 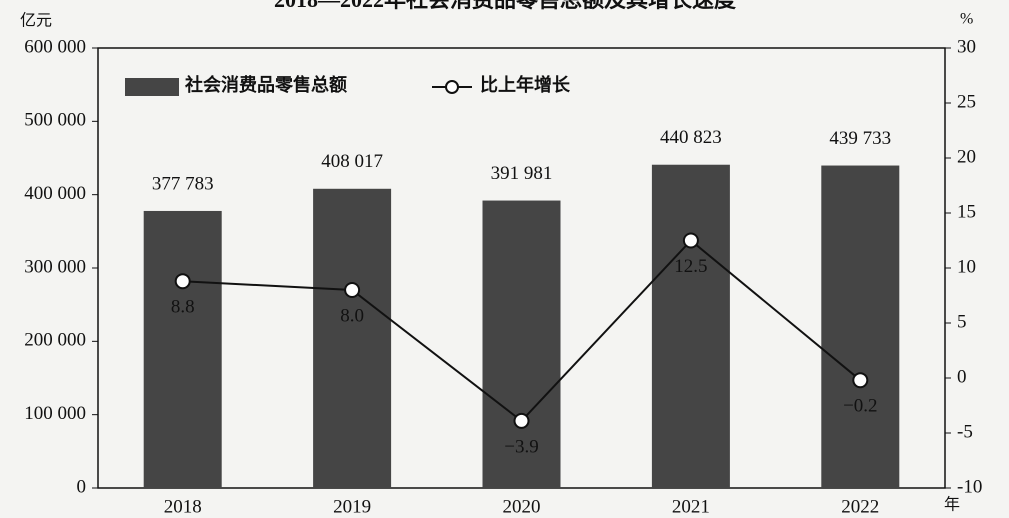 What do you see at coordinates (962, 321) in the screenshot?
I see `y2-tick-label: 5` at bounding box center [962, 321].